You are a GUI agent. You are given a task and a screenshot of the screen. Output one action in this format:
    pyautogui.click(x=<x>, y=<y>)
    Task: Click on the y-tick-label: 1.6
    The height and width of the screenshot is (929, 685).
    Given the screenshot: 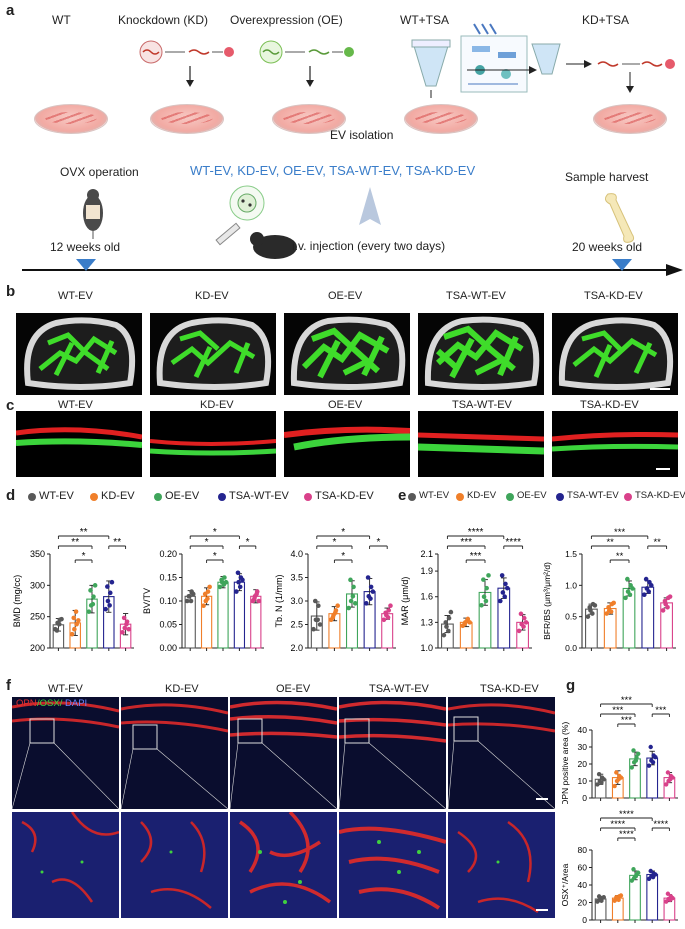 What is the action you would take?
    pyautogui.click(x=426, y=597)
    